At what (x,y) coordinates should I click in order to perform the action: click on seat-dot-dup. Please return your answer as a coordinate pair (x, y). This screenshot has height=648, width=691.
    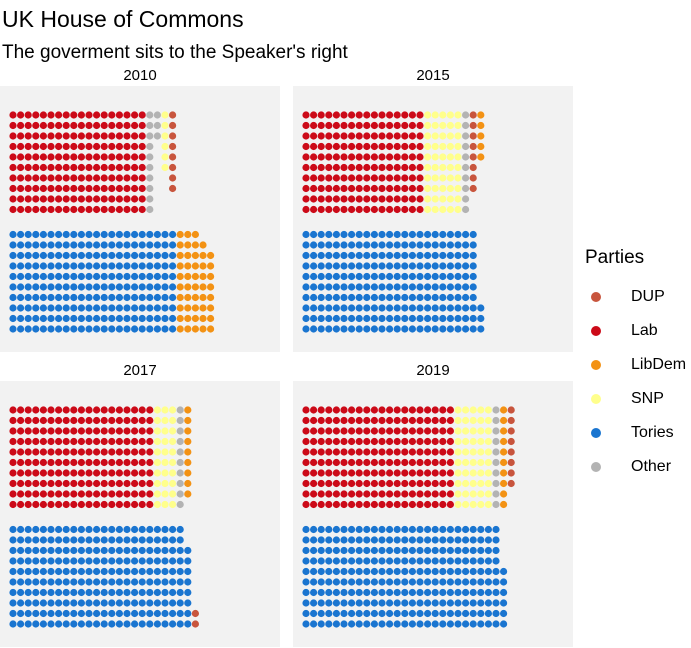
    Looking at the image, I should click on (173, 125).